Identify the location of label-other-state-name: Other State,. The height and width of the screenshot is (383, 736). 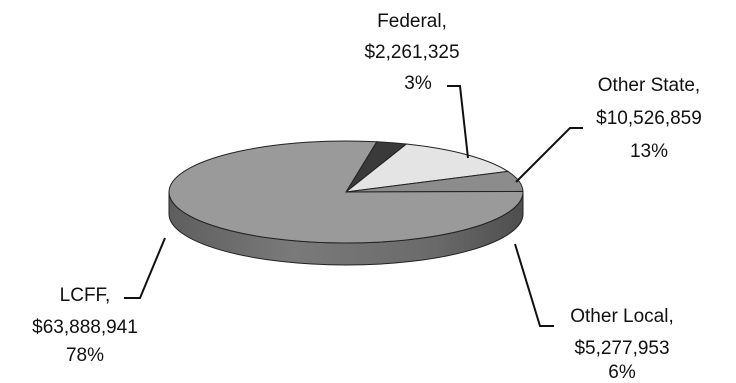
(649, 85).